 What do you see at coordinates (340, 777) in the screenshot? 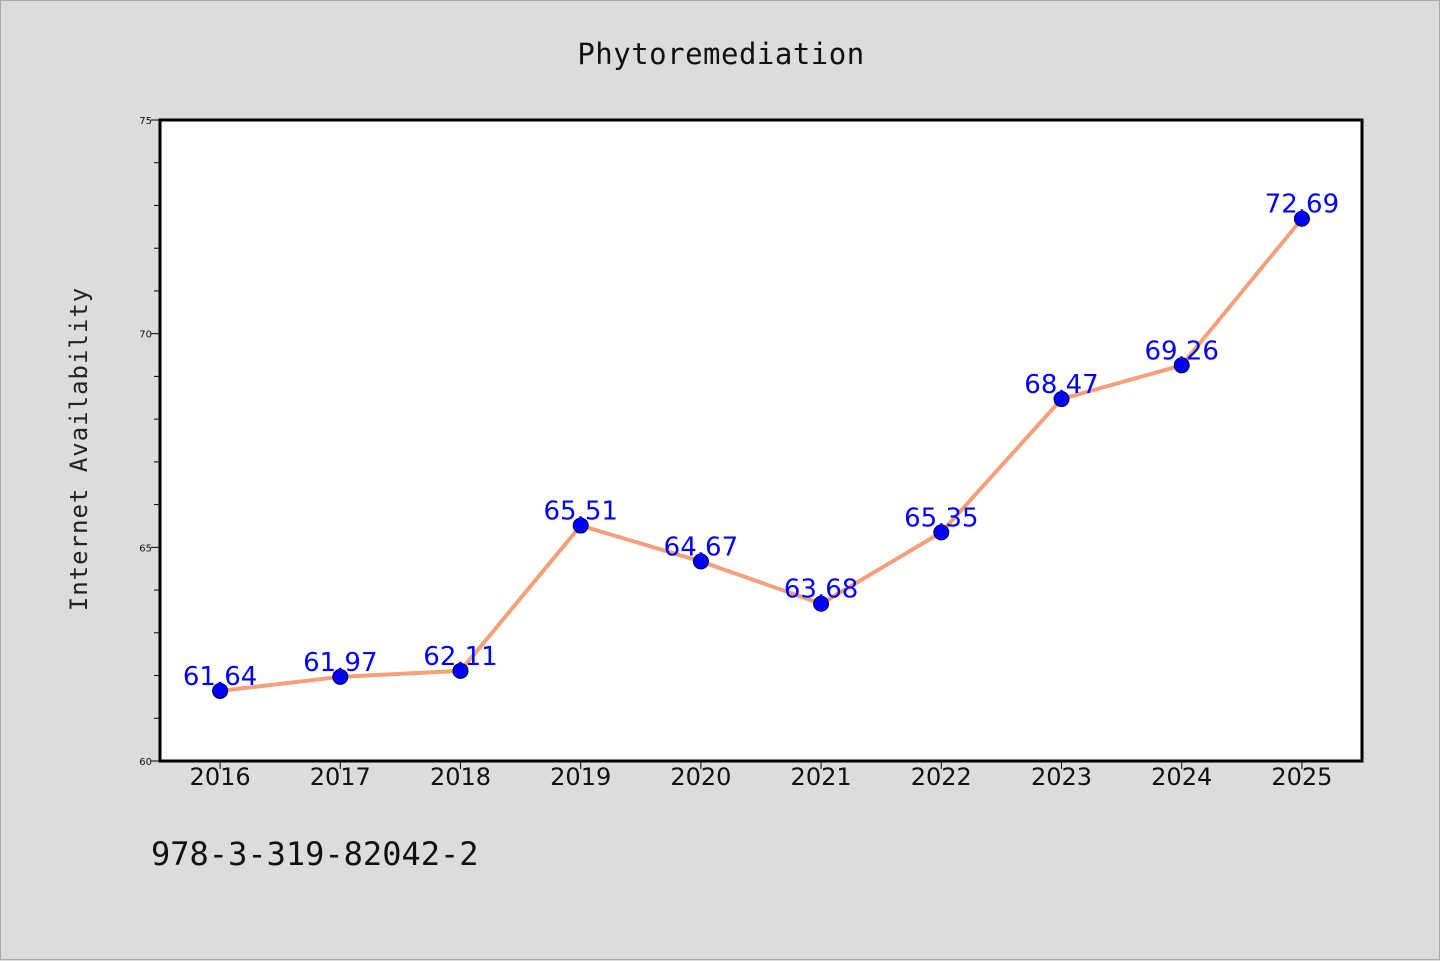
I see `x-tick-label: 2017` at bounding box center [340, 777].